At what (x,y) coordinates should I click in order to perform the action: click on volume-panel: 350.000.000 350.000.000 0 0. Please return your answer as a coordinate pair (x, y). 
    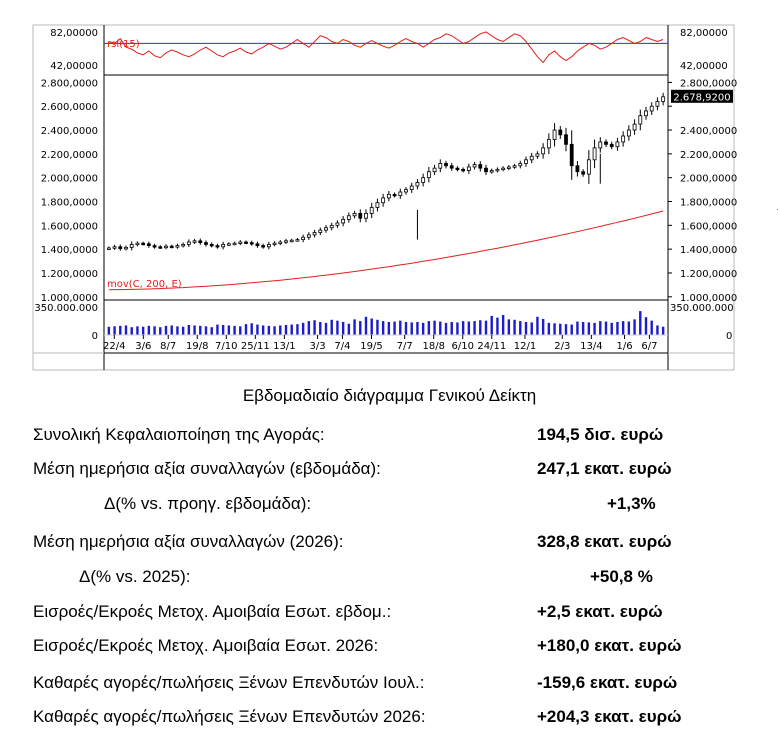
    Looking at the image, I should click on (383, 322).